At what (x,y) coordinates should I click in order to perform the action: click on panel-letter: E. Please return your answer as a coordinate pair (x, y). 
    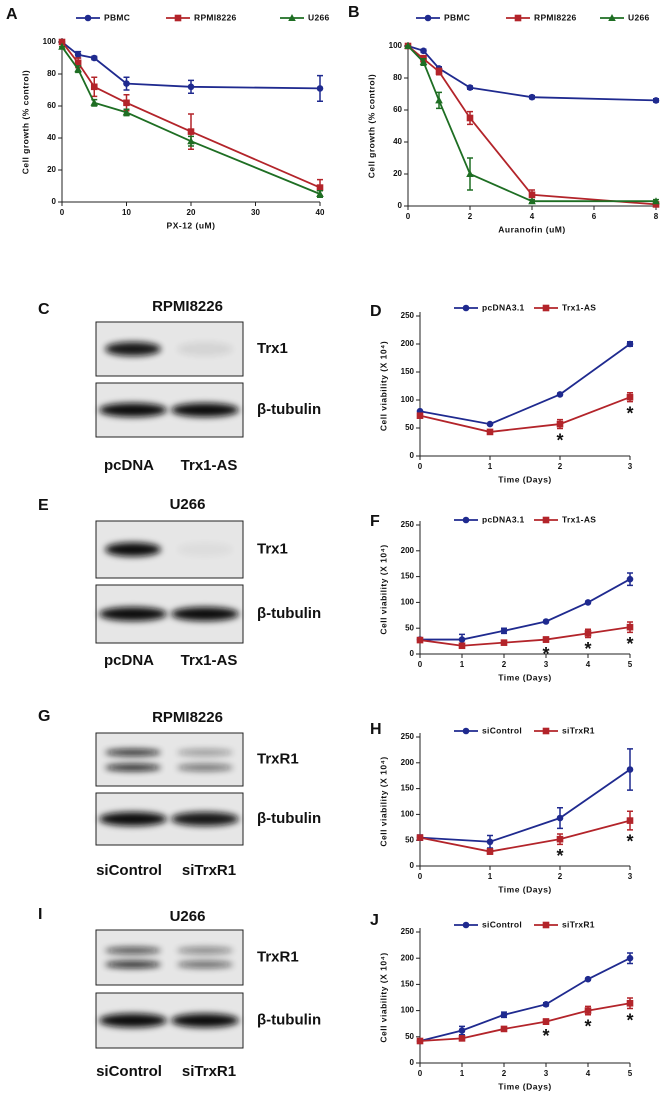
    Looking at the image, I should click on (43, 505).